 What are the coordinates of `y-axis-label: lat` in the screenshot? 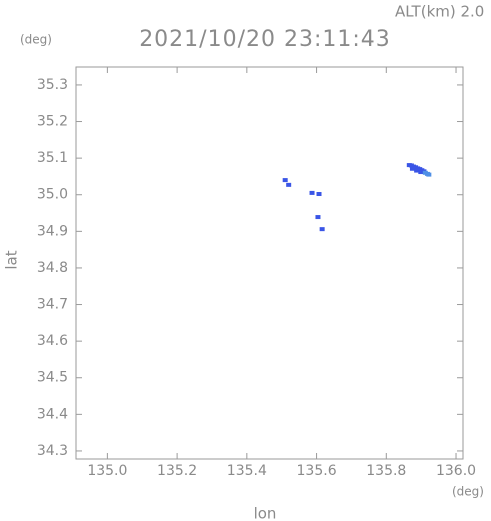 It's located at (12, 259).